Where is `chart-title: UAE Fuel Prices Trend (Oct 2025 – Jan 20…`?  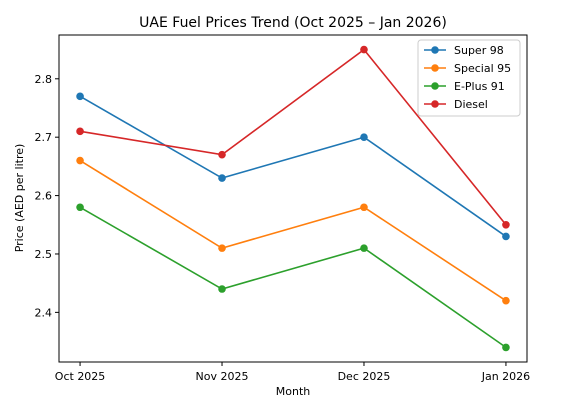
chart-title: UAE Fuel Prices Trend (Oct 2025 – Jan 20… is located at coordinates (293, 23).